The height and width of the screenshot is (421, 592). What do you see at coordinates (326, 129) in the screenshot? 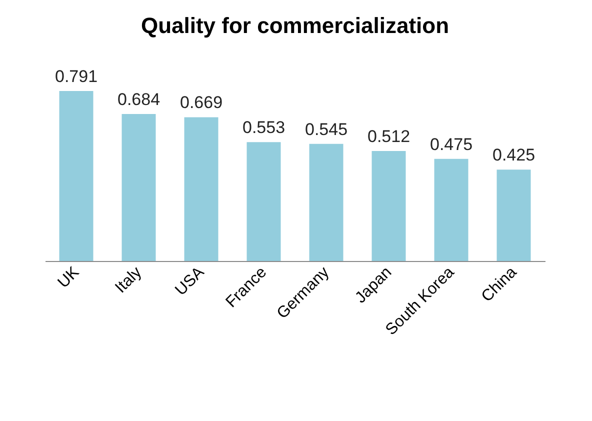
I see `data-label: 0.545` at bounding box center [326, 129].